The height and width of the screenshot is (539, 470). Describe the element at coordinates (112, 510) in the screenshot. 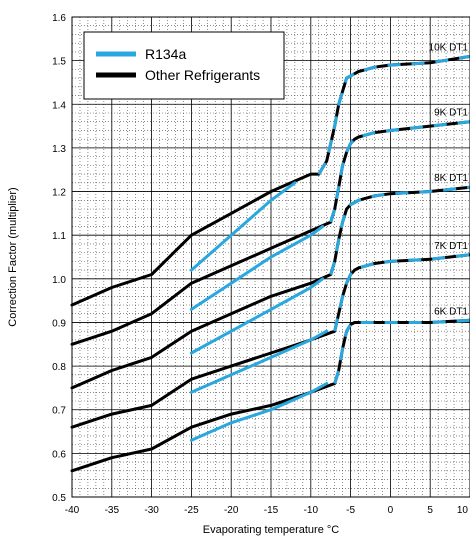

I see `x-tick-label: -35` at that location.